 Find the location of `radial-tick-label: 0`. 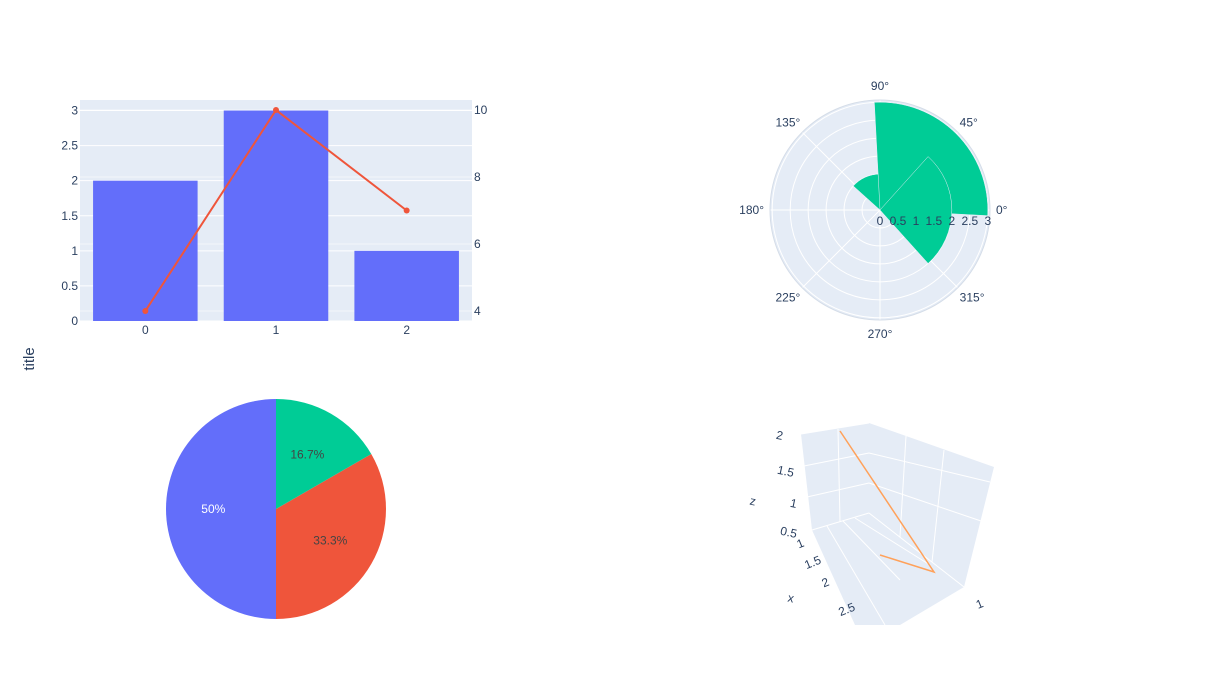

radial-tick-label: 0 is located at coordinates (880, 221).